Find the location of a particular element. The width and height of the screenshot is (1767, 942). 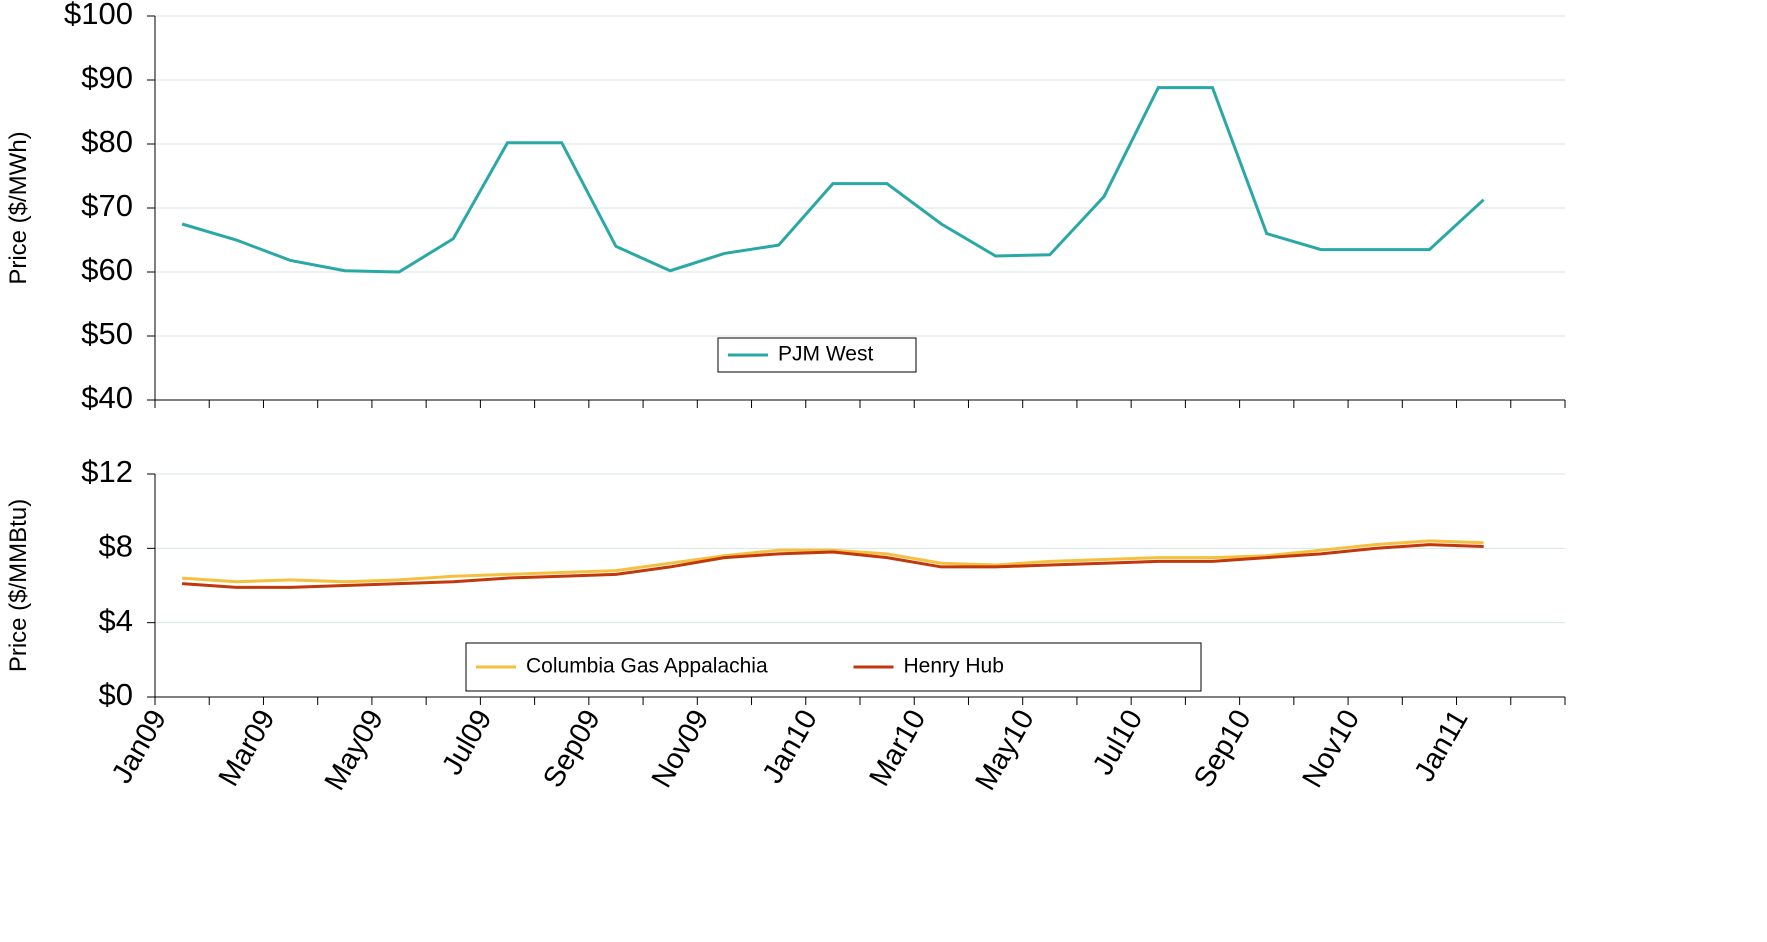

x-tick-label: Jan10 is located at coordinates (790, 747).